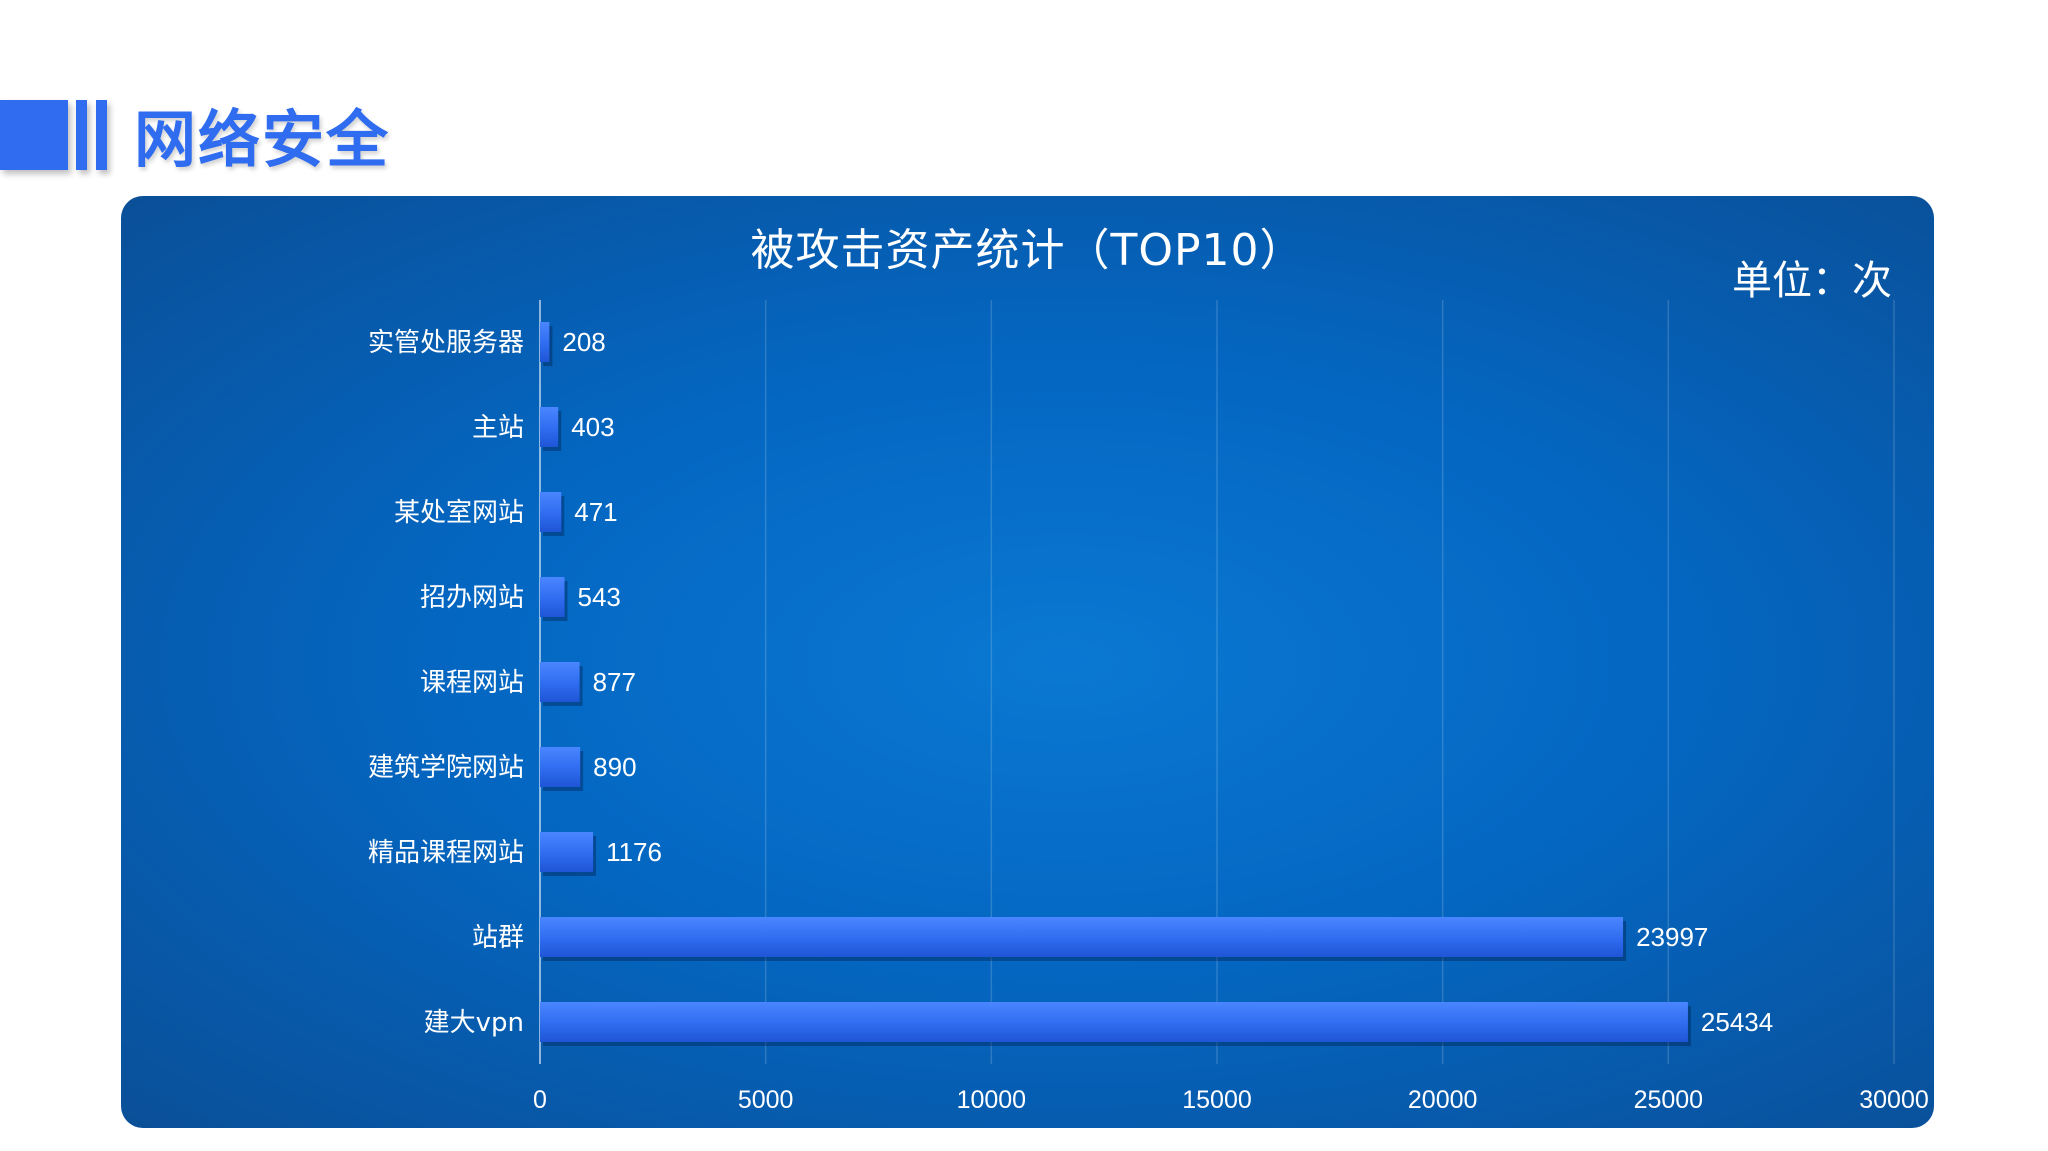  What do you see at coordinates (262, 139) in the screenshot?
I see `page-title: 网络安全` at bounding box center [262, 139].